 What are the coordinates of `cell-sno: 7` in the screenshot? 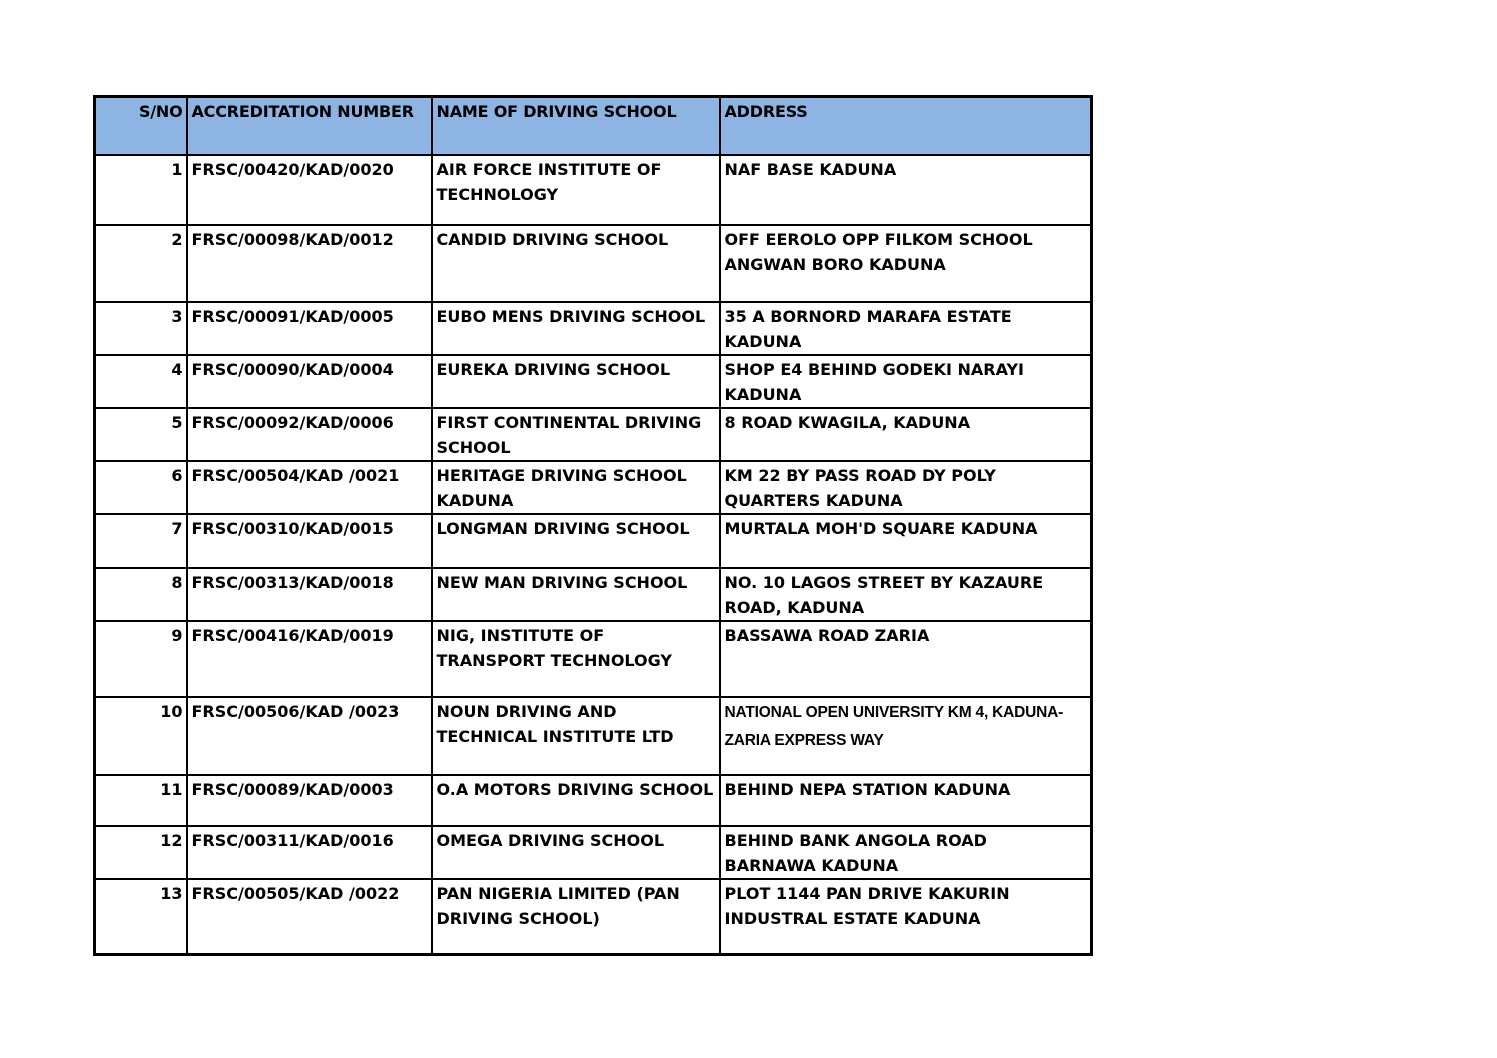 It's located at (140, 540).